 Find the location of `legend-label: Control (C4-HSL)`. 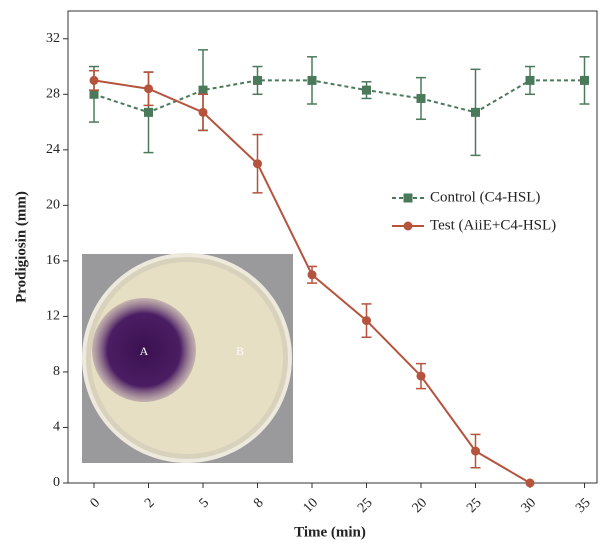

legend-label: Control (C4-HSL) is located at coordinates (485, 197).